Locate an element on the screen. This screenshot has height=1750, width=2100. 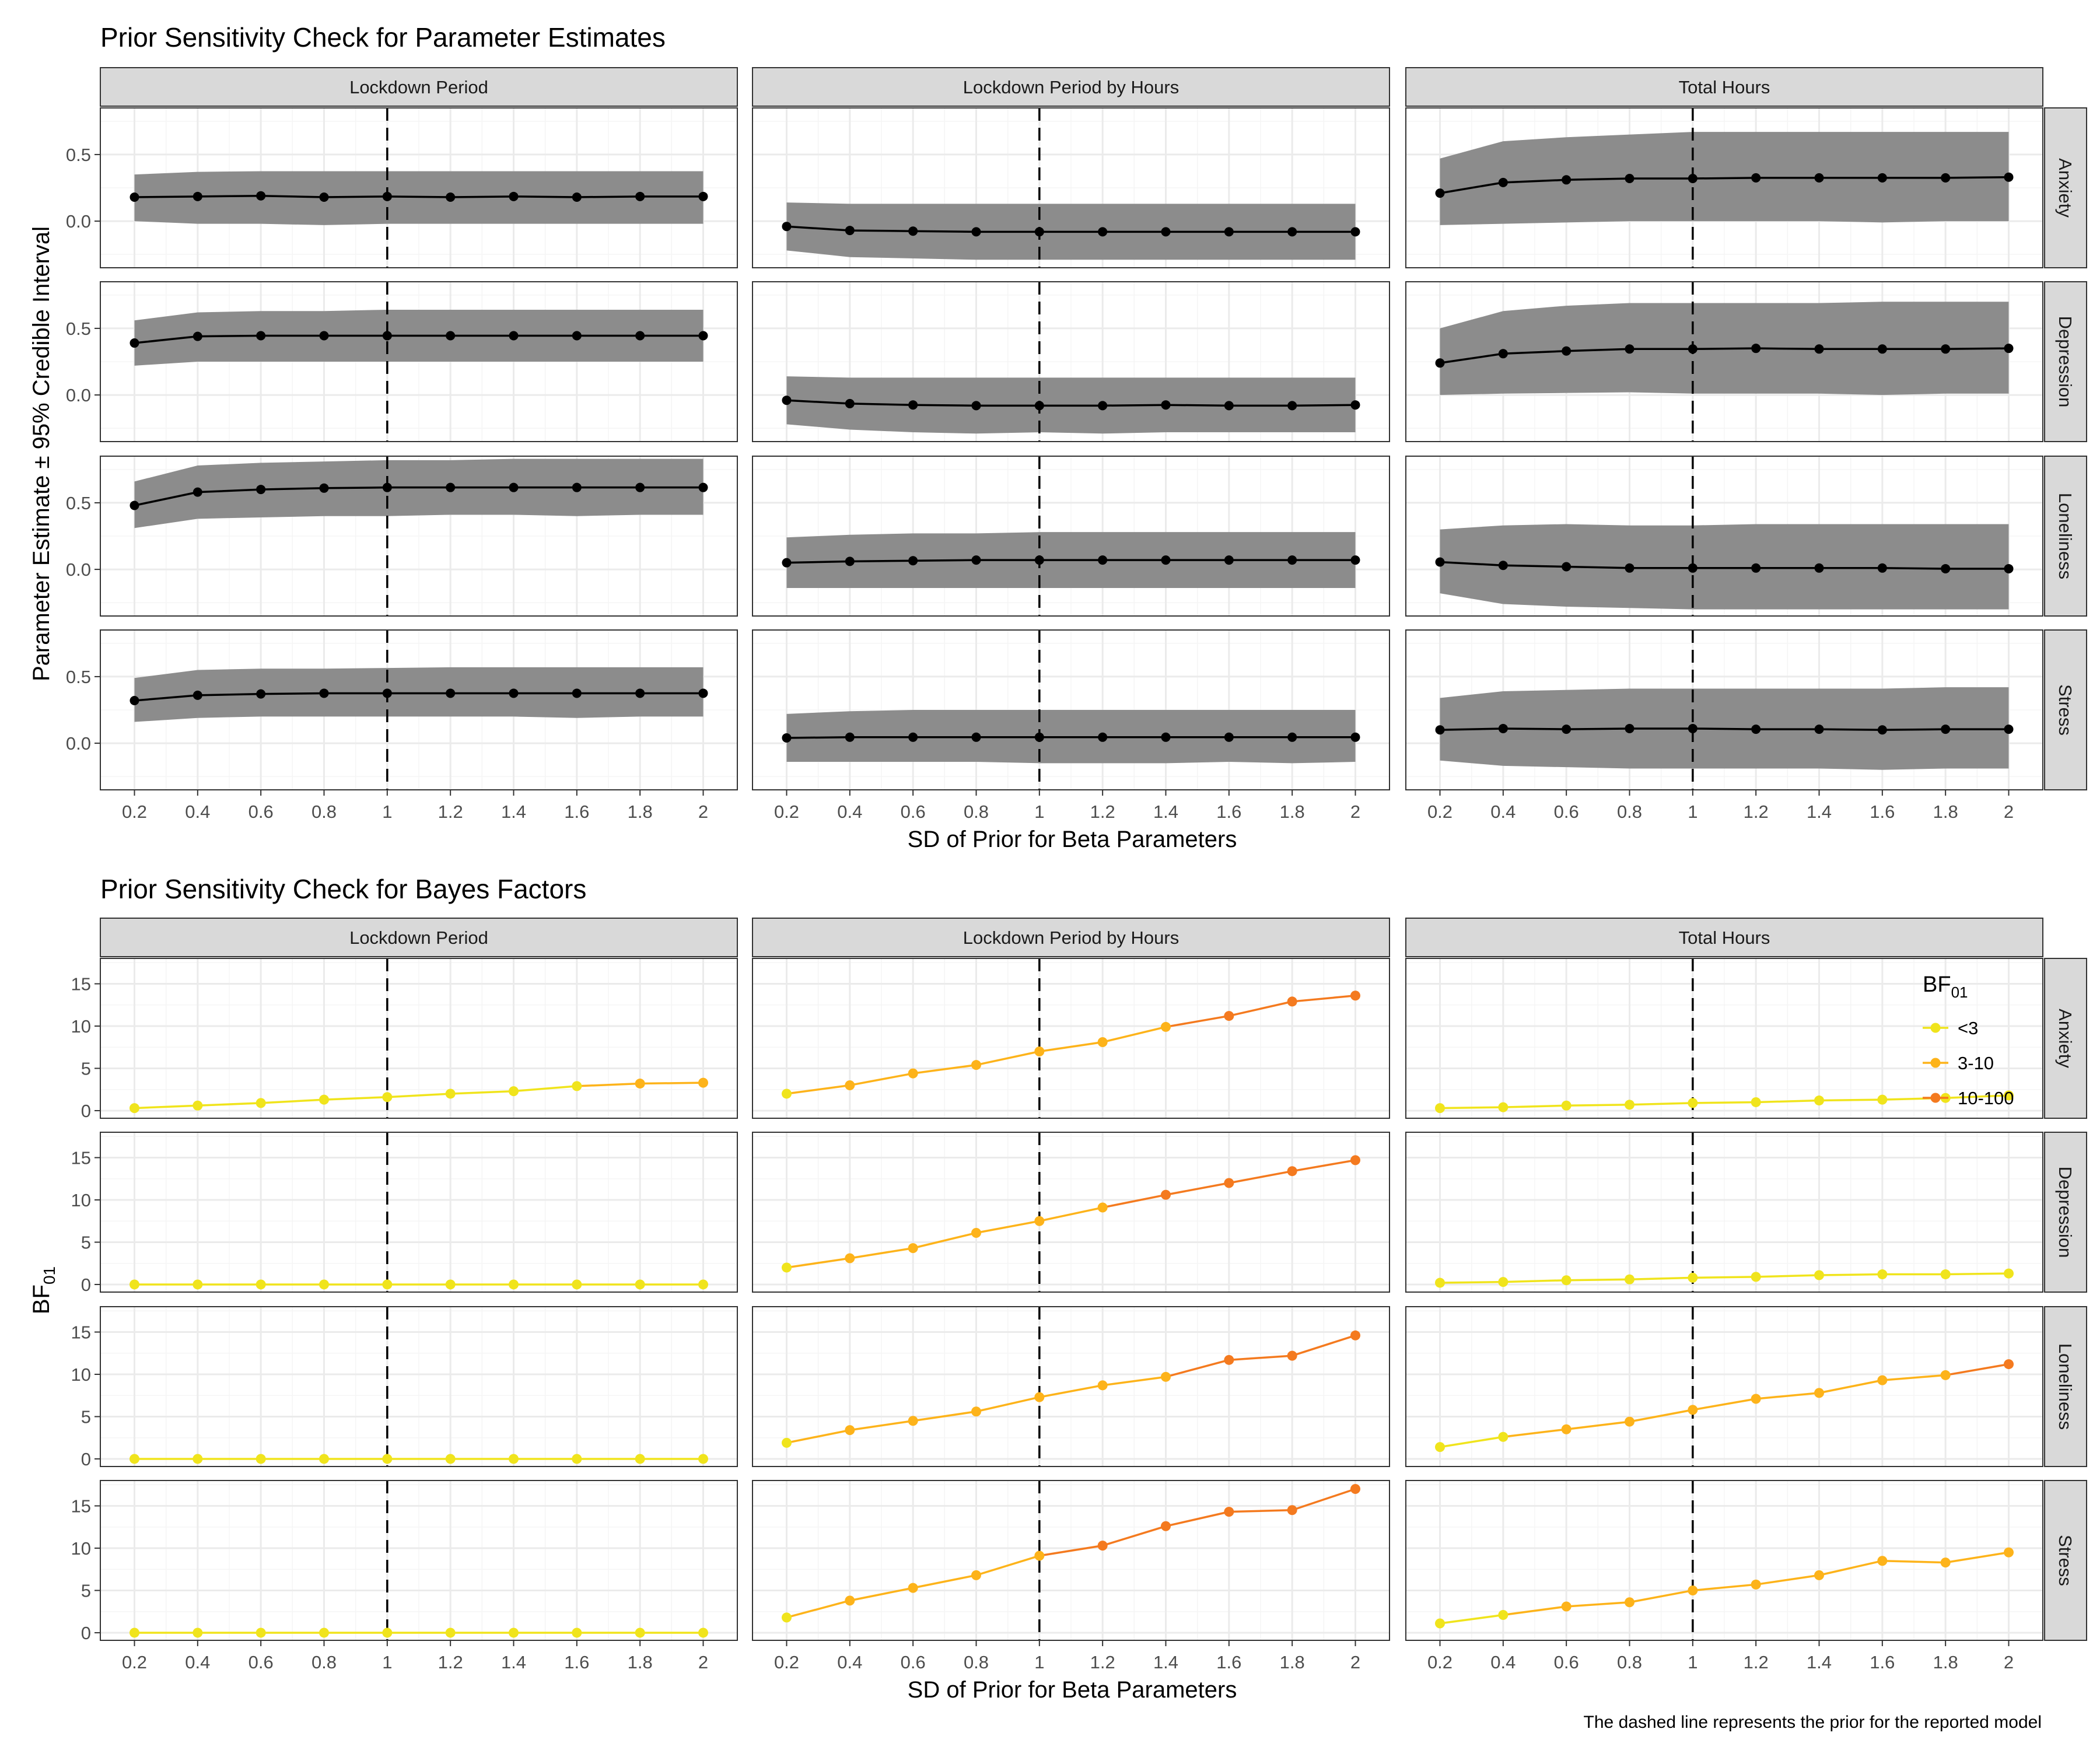
chart2-ylabel: BF01 is located at coordinates (43, 1290).